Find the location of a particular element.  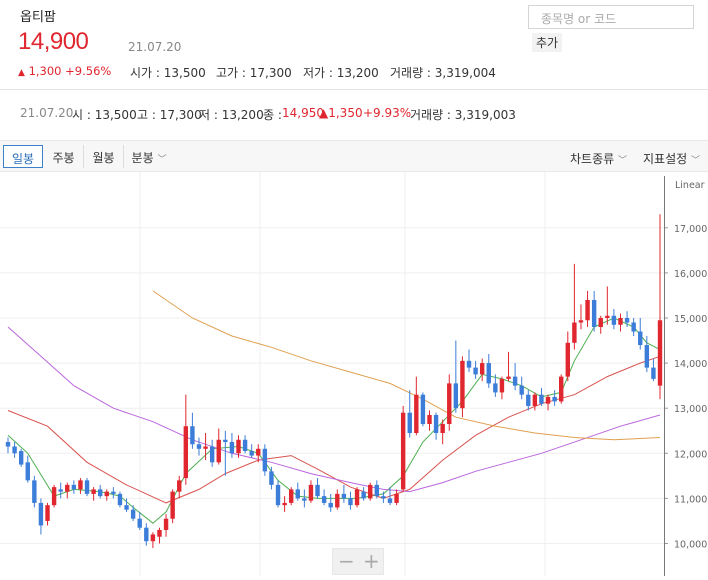

high-price: 고가 : 17,300 is located at coordinates (254, 73).